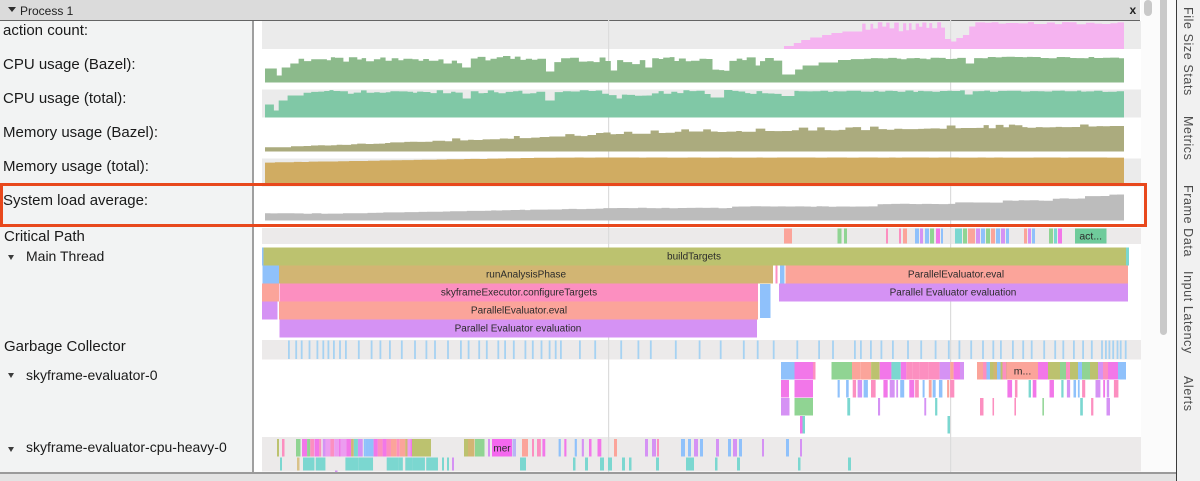 The height and width of the screenshot is (481, 1200). I want to click on svg-text: buildTargets, so click(694, 257).